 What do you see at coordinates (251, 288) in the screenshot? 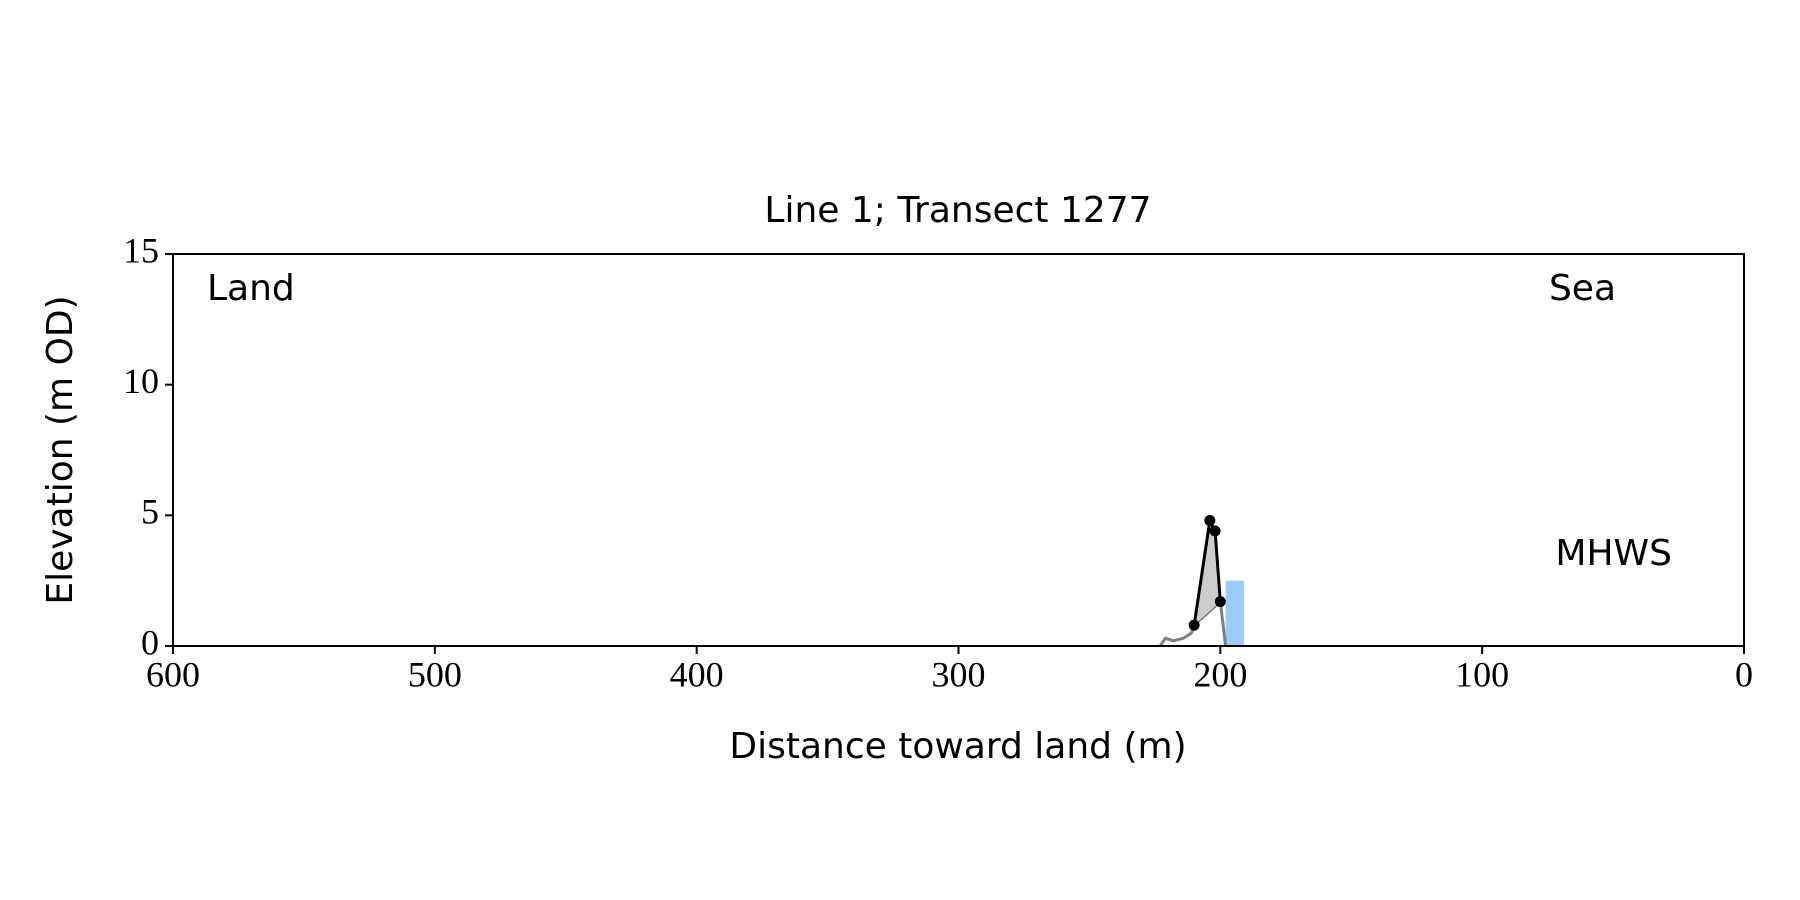
I see `land-label: Land` at bounding box center [251, 288].